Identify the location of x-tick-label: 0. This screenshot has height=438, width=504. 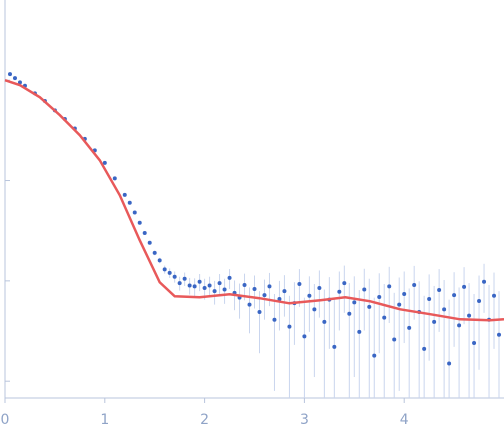
(5, 420).